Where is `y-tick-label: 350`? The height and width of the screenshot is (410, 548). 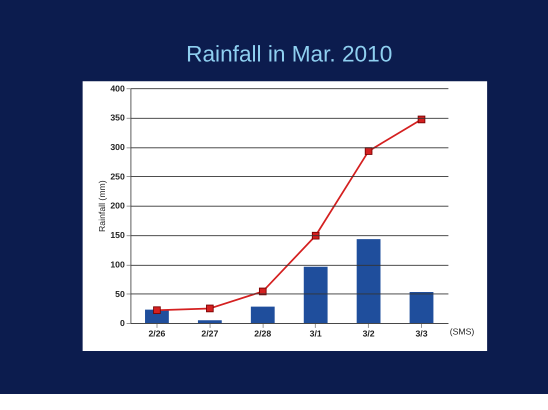
y-tick-label: 350 is located at coordinates (117, 117).